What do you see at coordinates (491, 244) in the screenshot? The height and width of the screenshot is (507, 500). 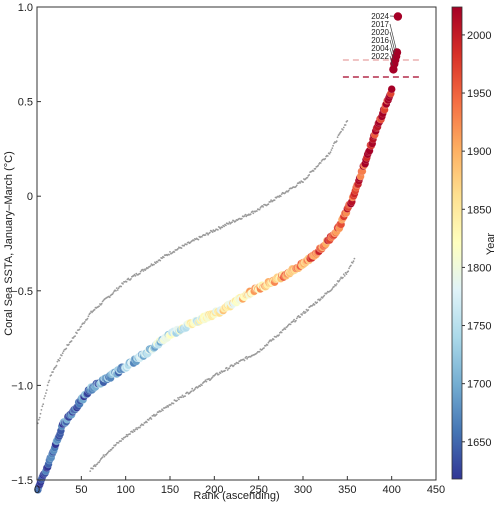 I see `colorbar-label: Year` at bounding box center [491, 244].